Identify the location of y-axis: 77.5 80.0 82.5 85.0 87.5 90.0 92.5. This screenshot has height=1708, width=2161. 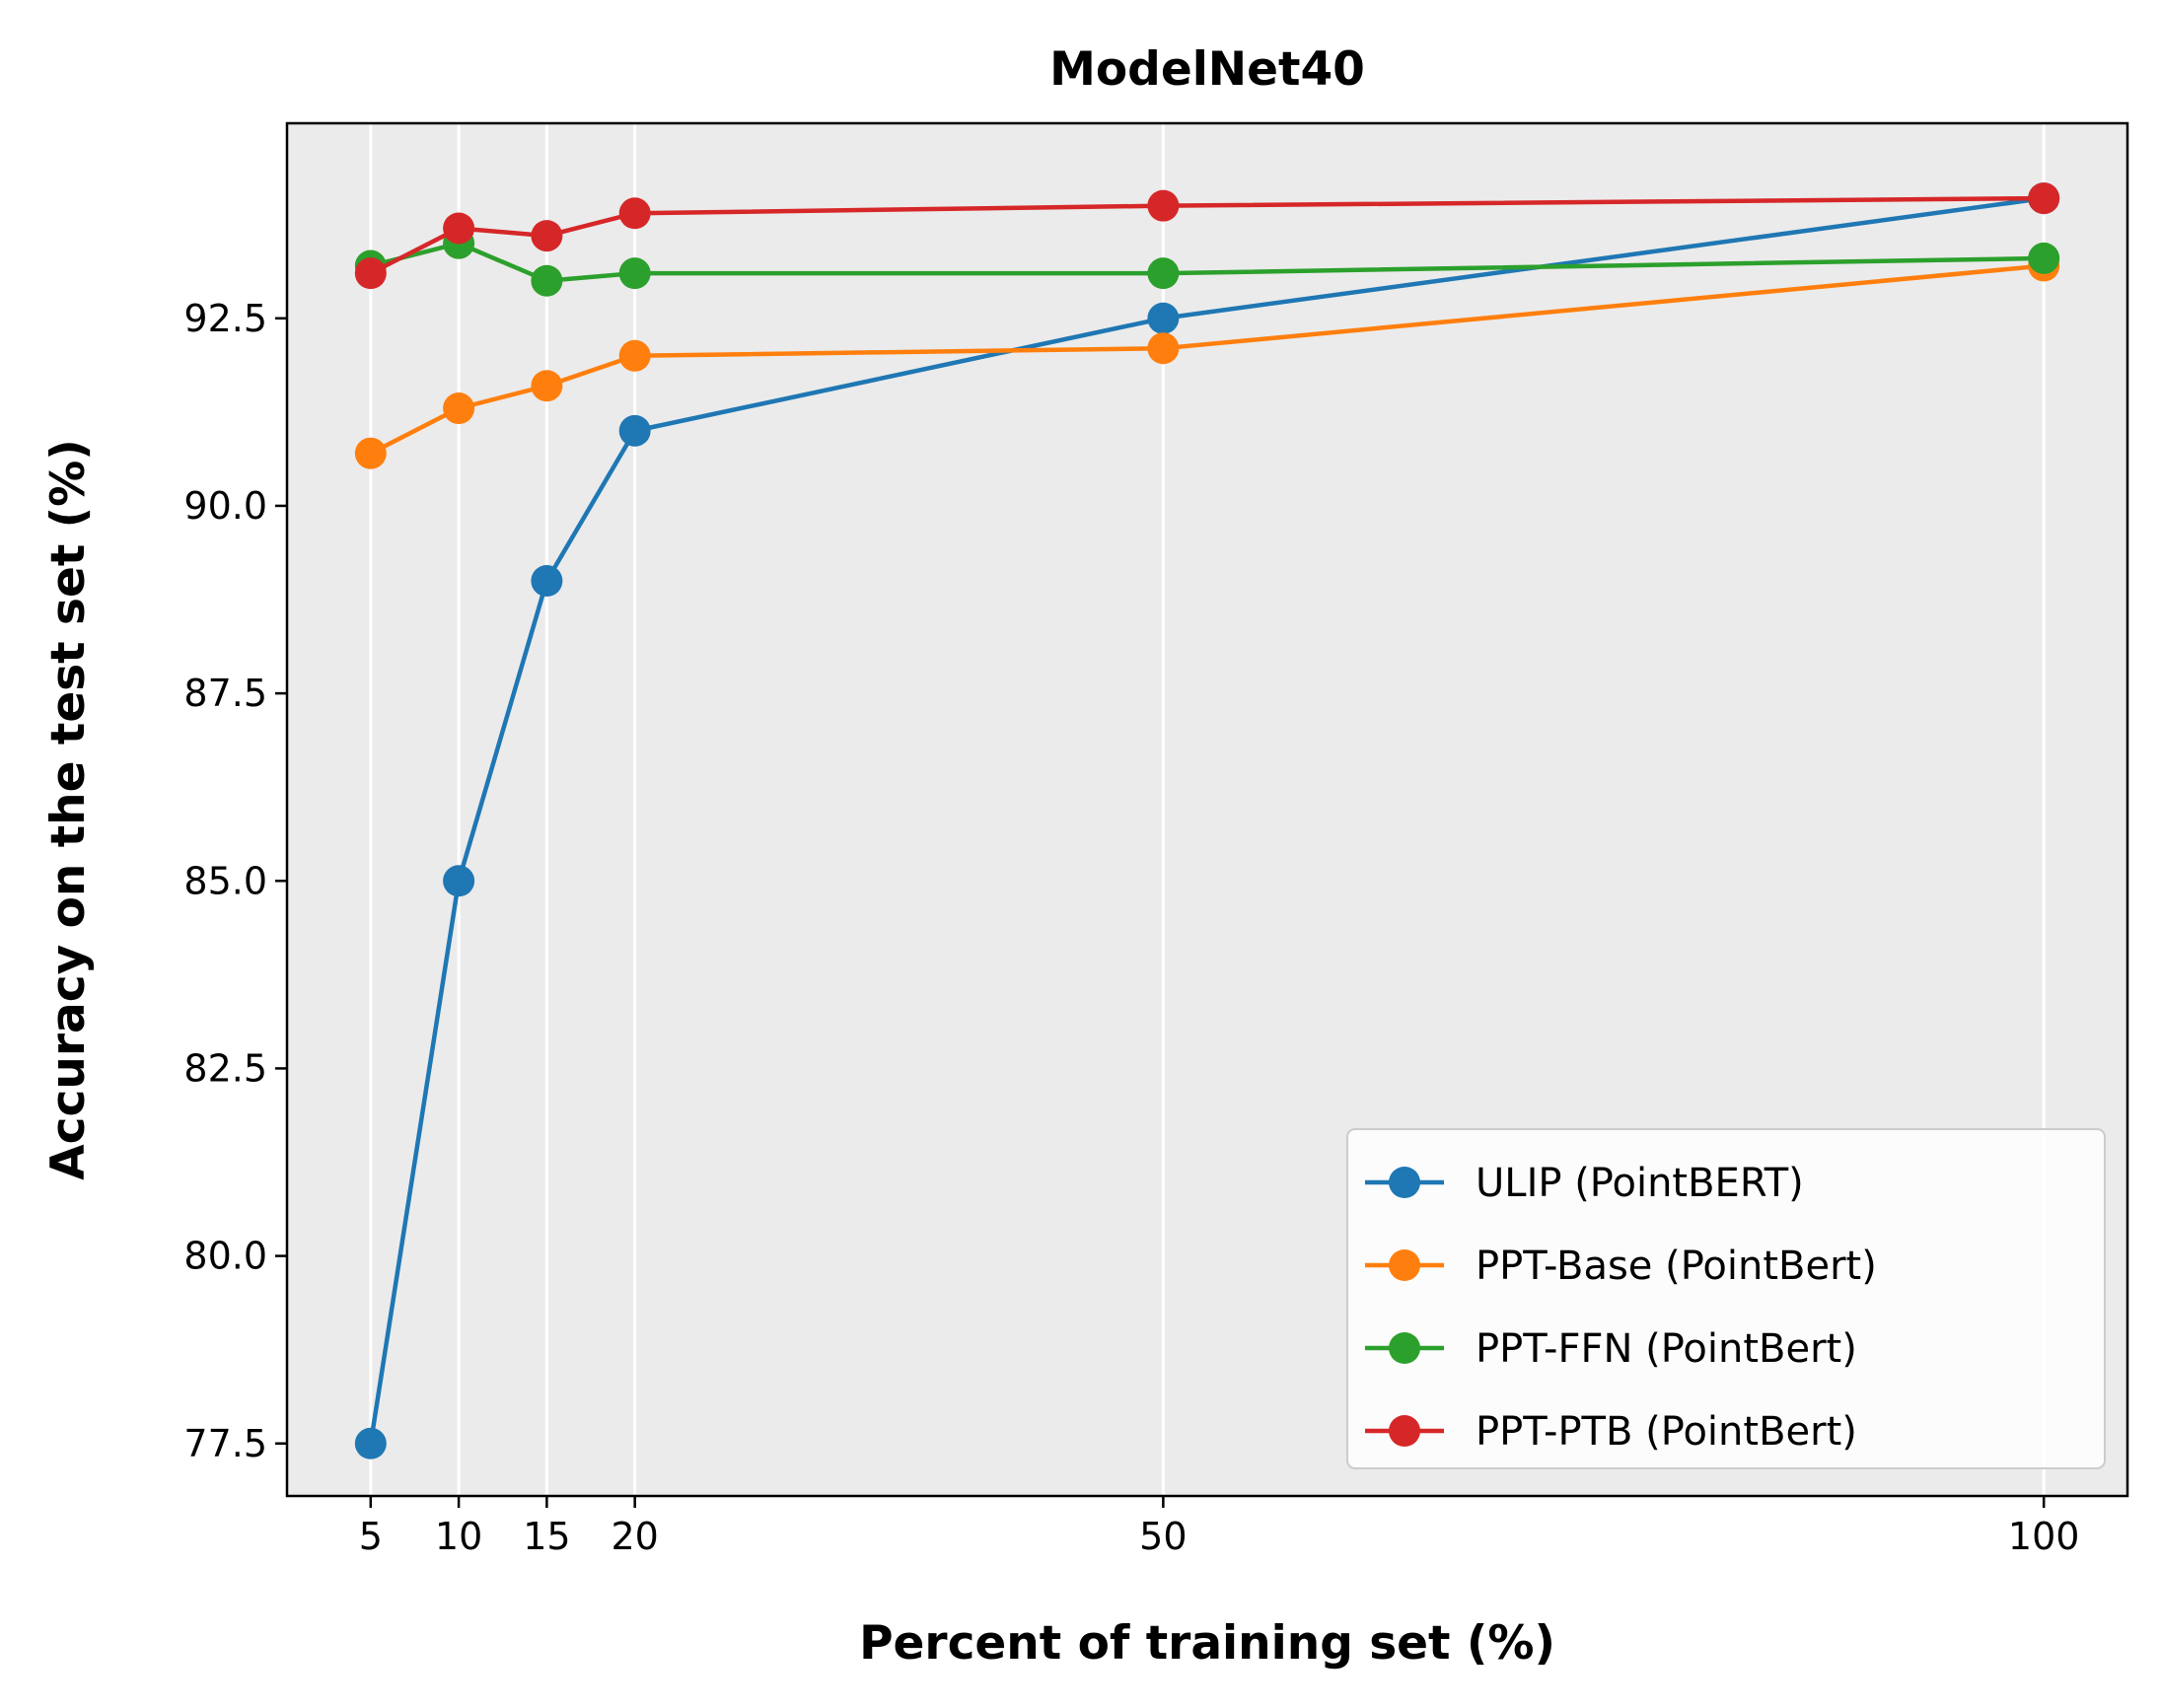
(235, 881).